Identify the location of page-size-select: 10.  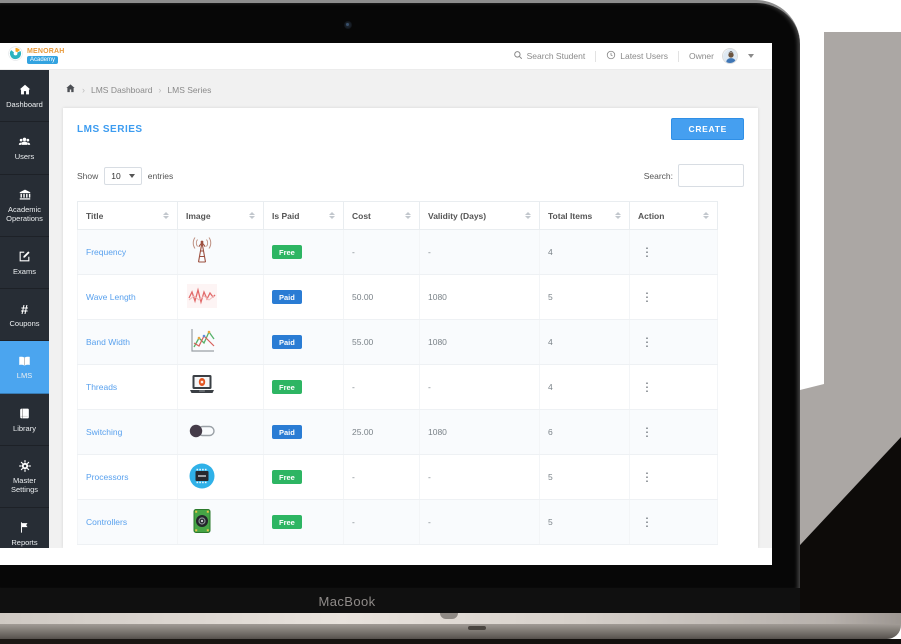
(123, 175).